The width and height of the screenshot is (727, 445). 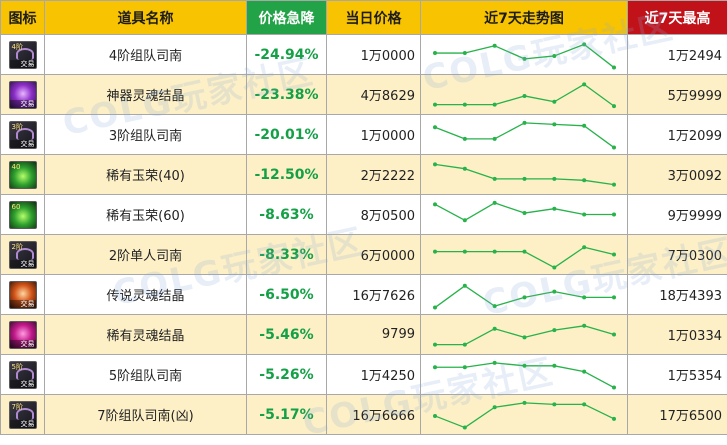 I want to click on 7day-high-value: 1万2099, so click(x=677, y=135).